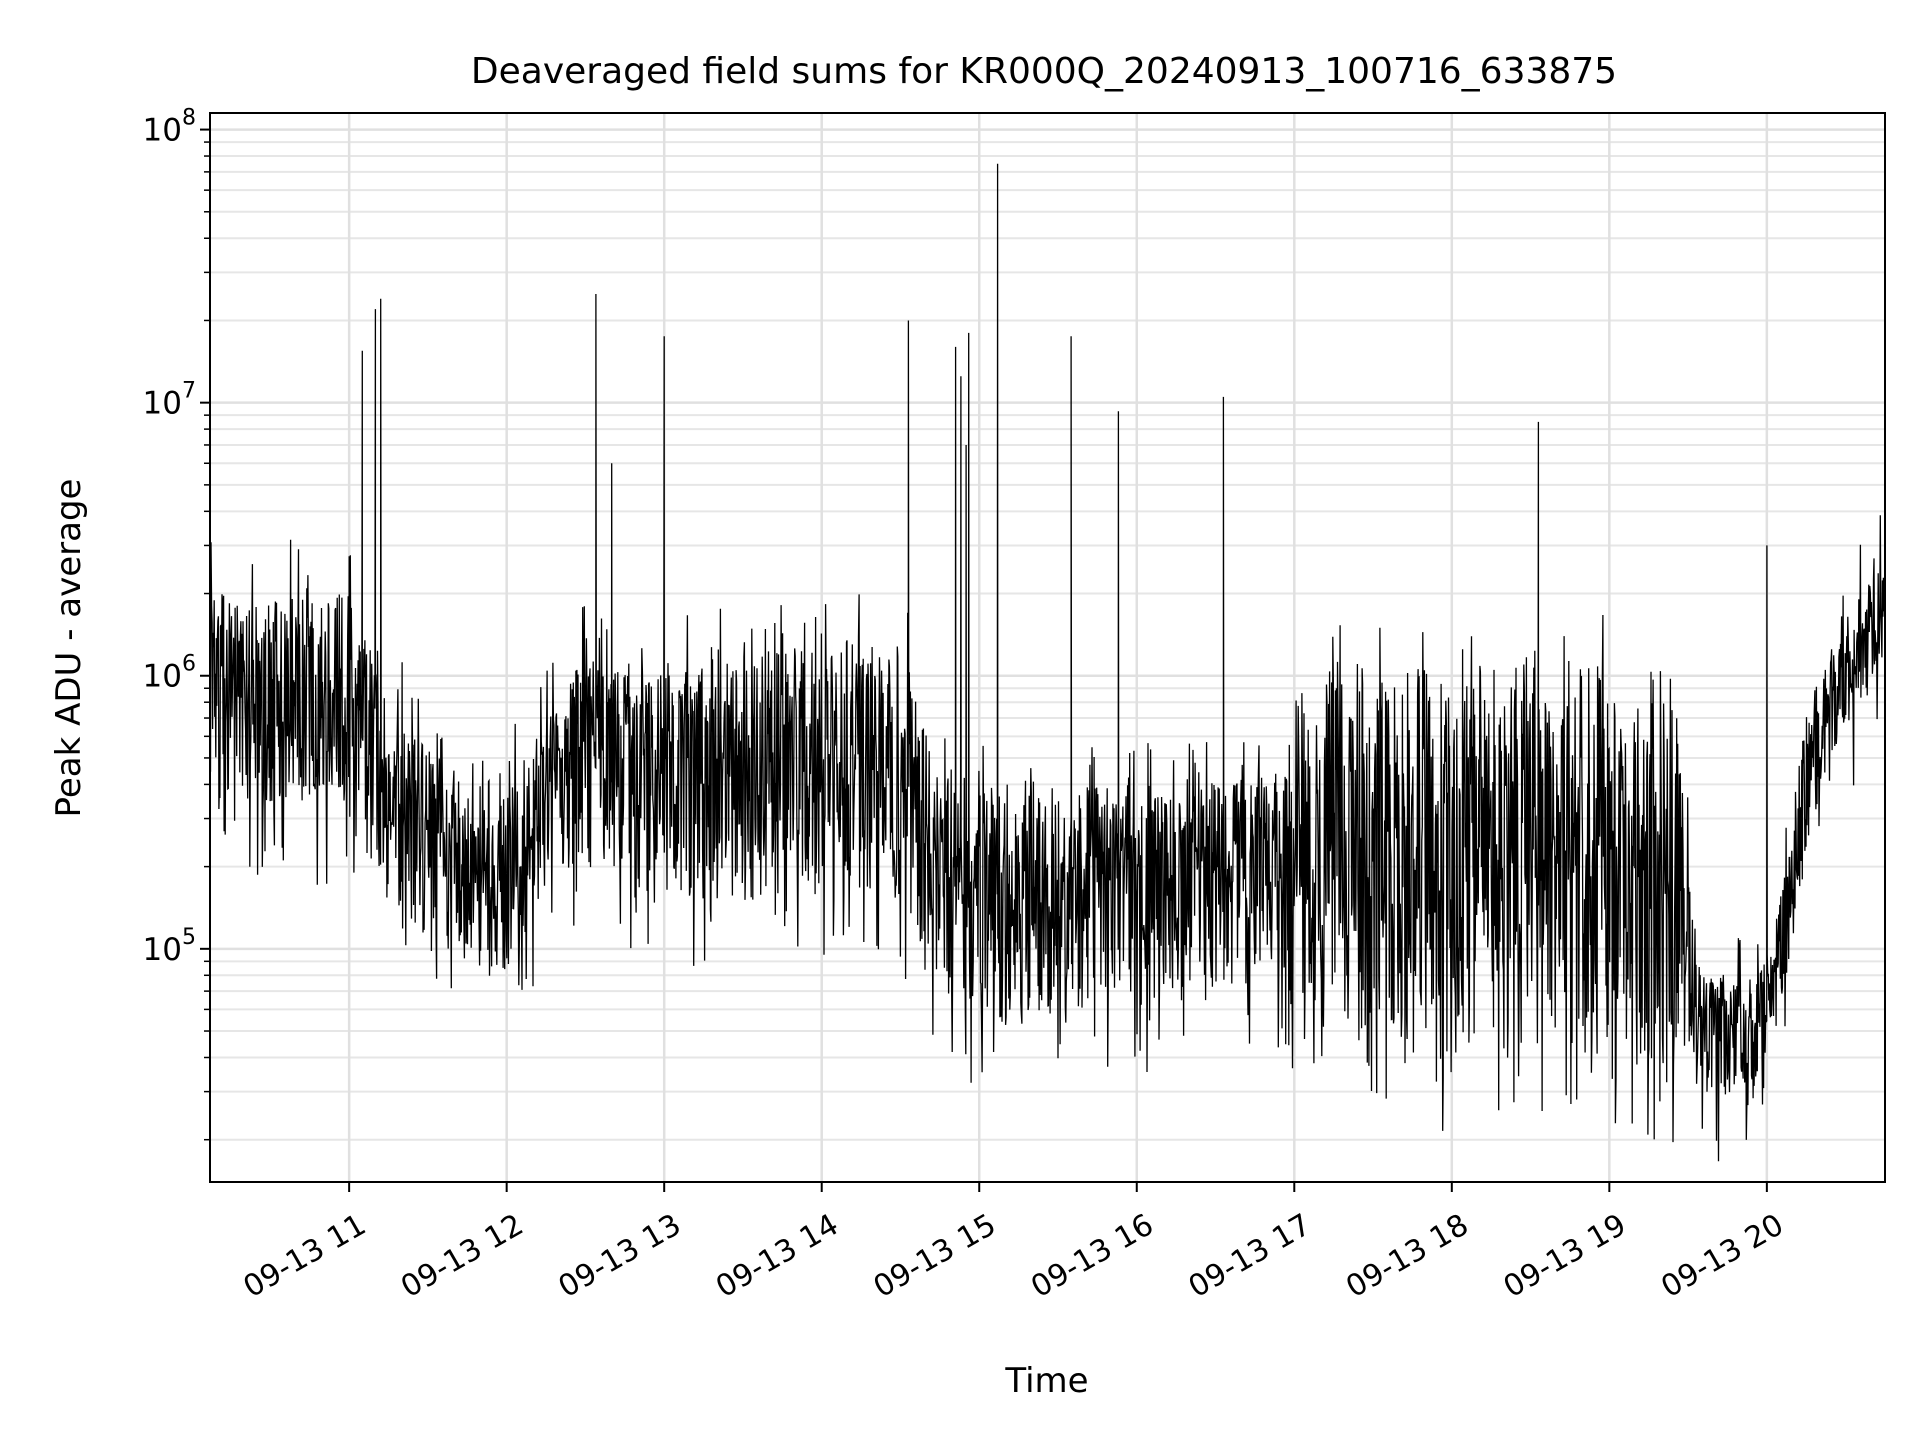  What do you see at coordinates (69, 648) in the screenshot?
I see `y-axis-label: Peak ADU - average` at bounding box center [69, 648].